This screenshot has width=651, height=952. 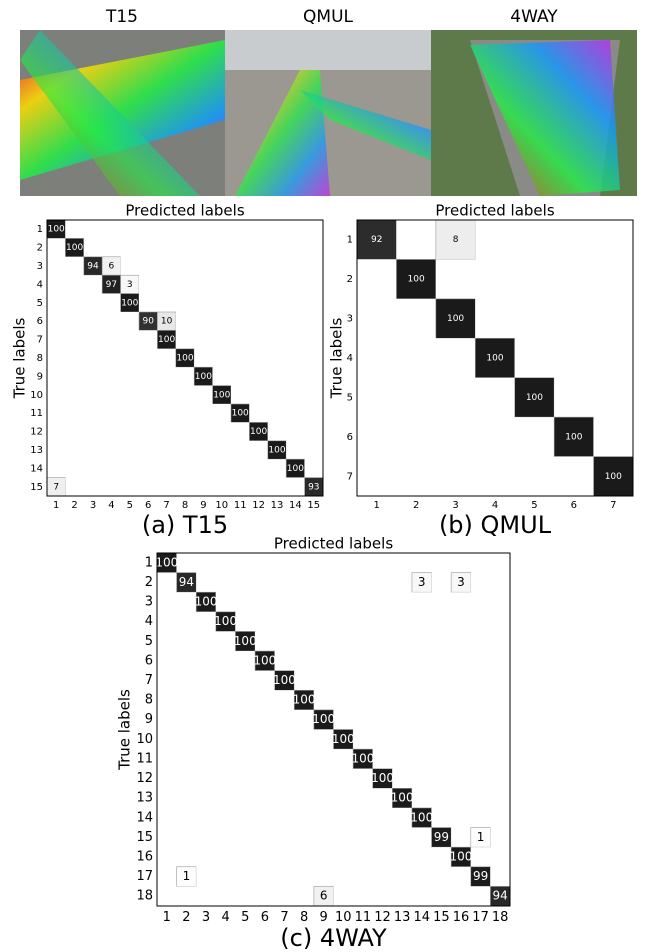 I want to click on trajectories, so click(x=545, y=118).